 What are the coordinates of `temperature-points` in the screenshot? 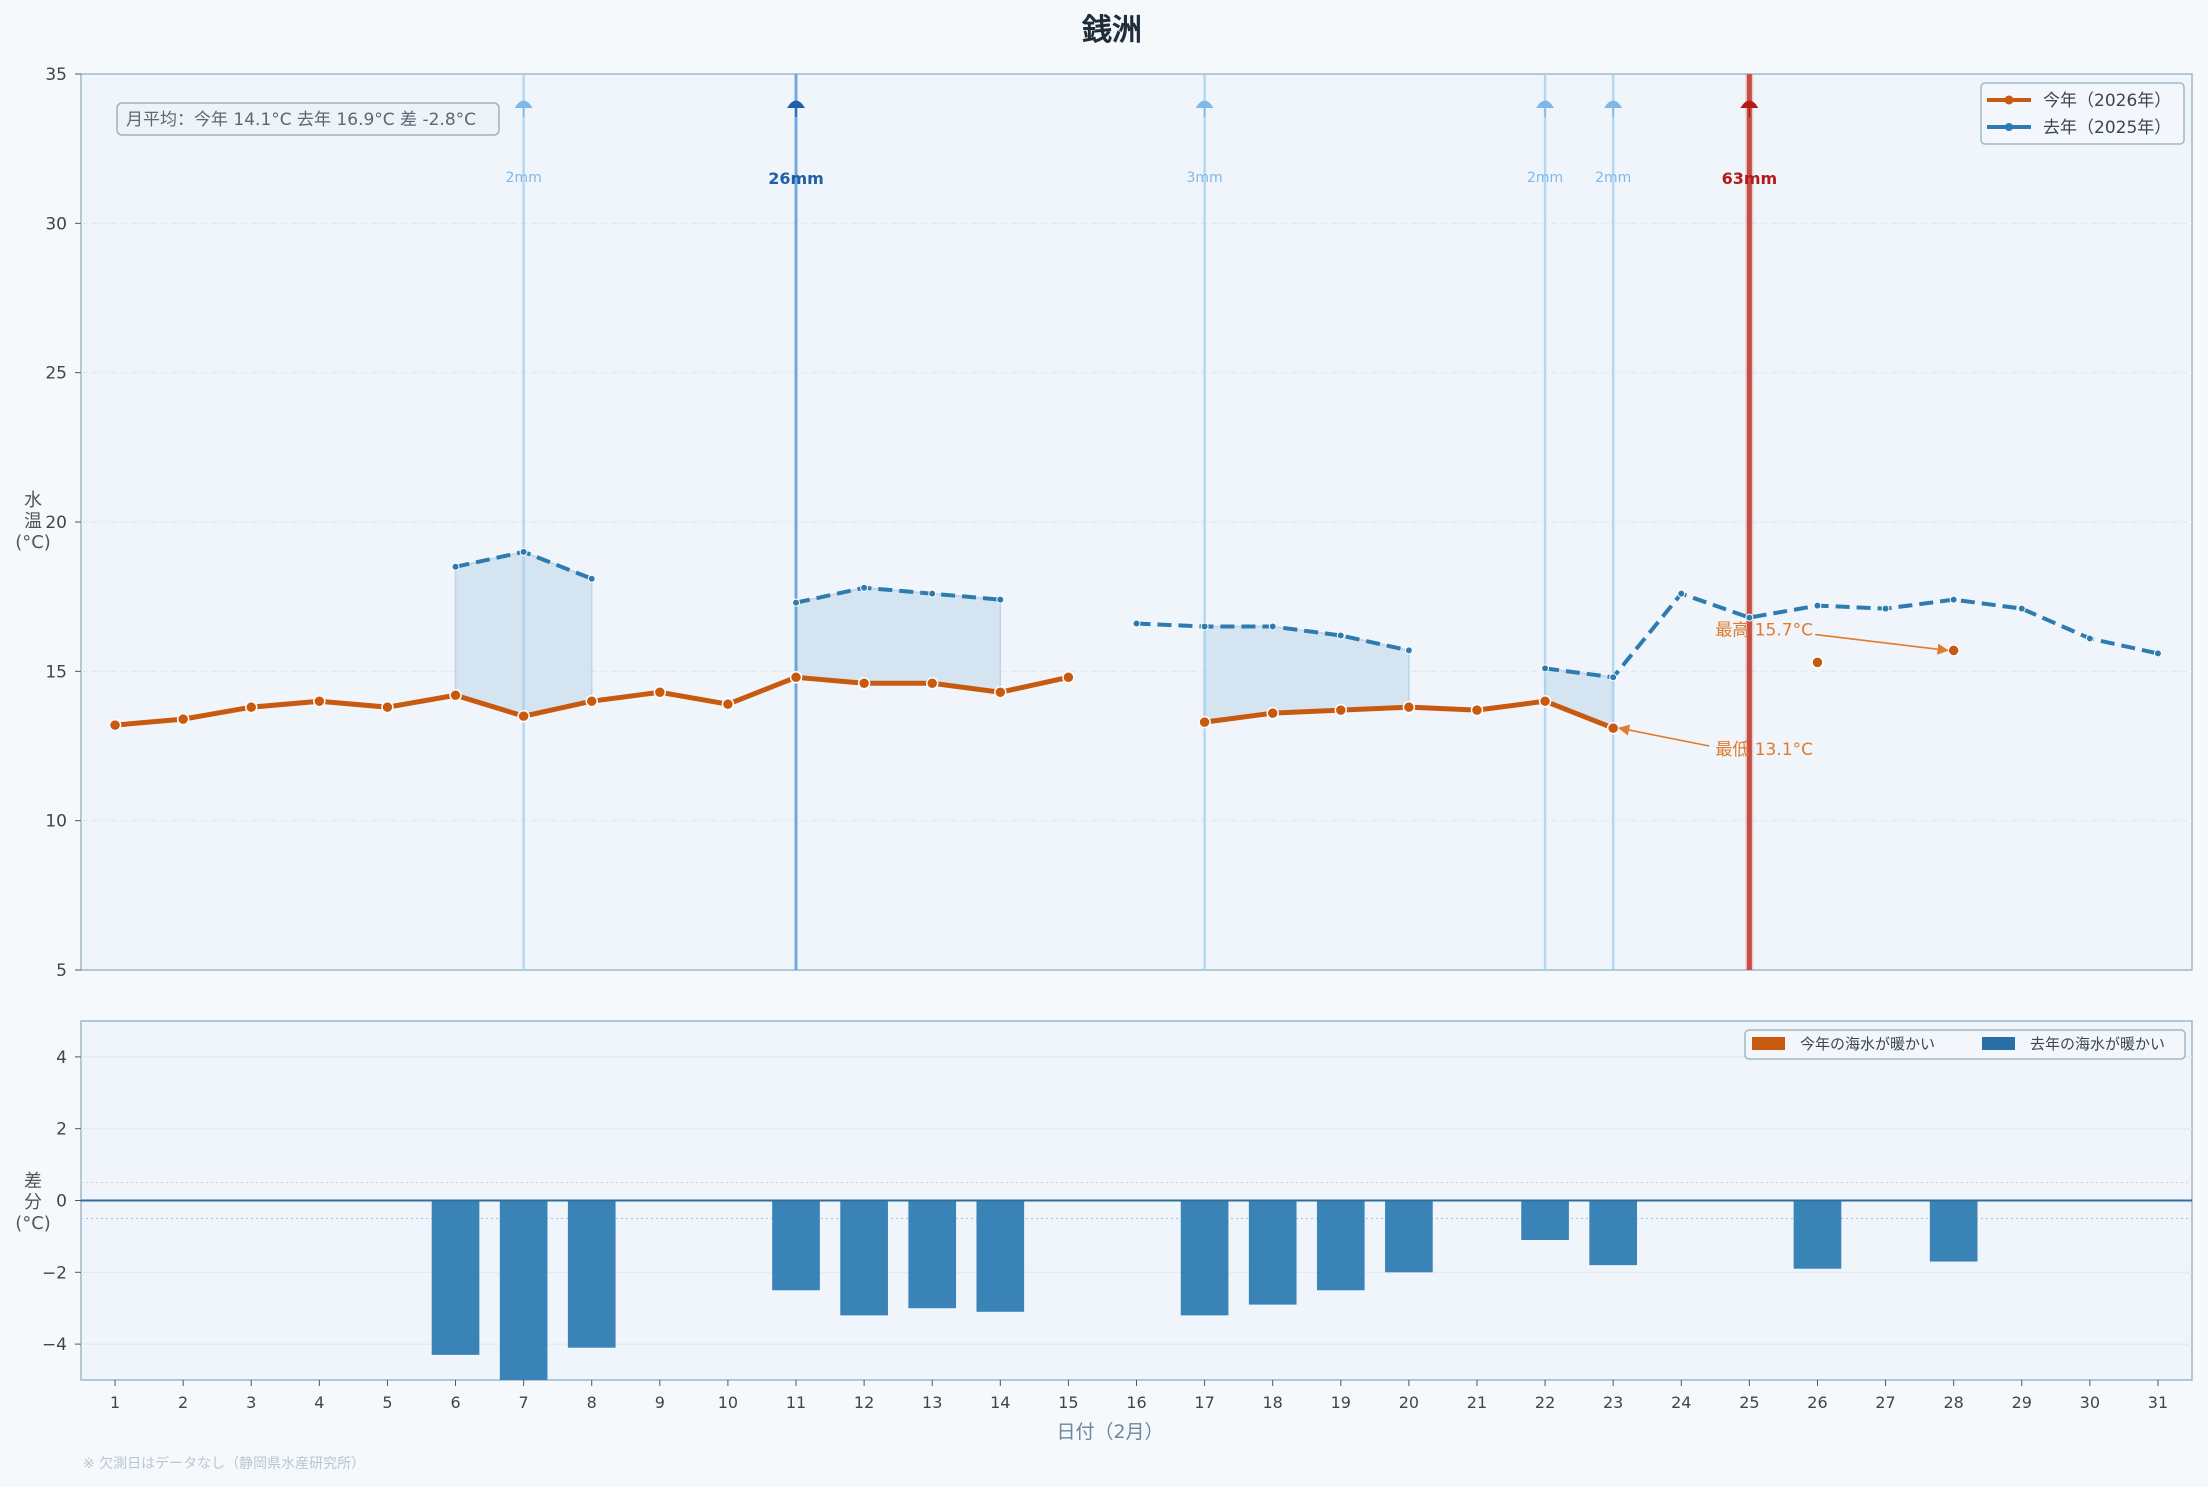 It's located at (1135, 641).